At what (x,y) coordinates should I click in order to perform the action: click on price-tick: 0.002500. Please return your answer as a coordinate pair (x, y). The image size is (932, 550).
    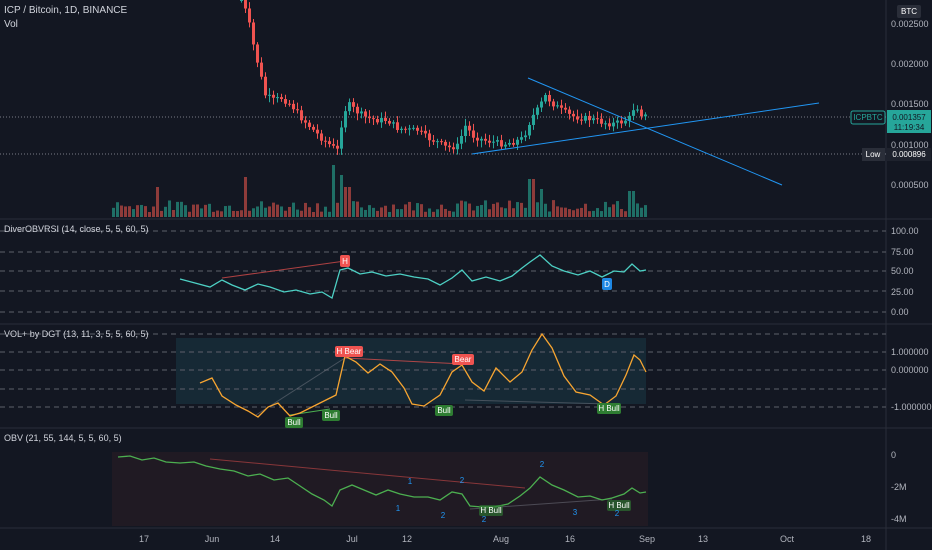
    Looking at the image, I should click on (910, 24).